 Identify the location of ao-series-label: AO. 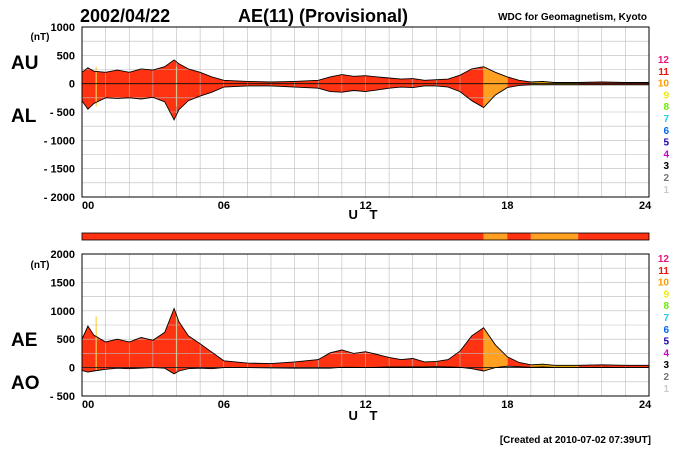
(25, 383).